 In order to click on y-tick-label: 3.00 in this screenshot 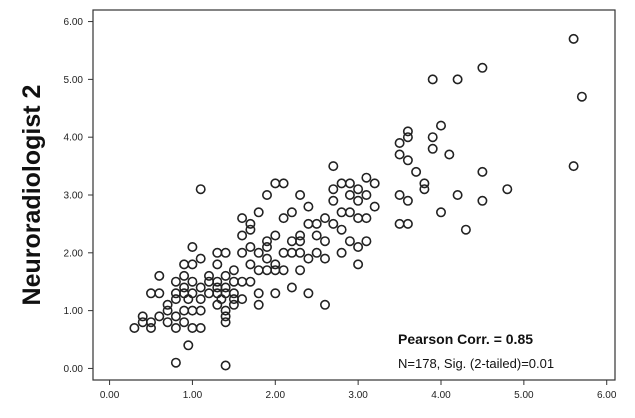, I will do `click(74, 196)`.